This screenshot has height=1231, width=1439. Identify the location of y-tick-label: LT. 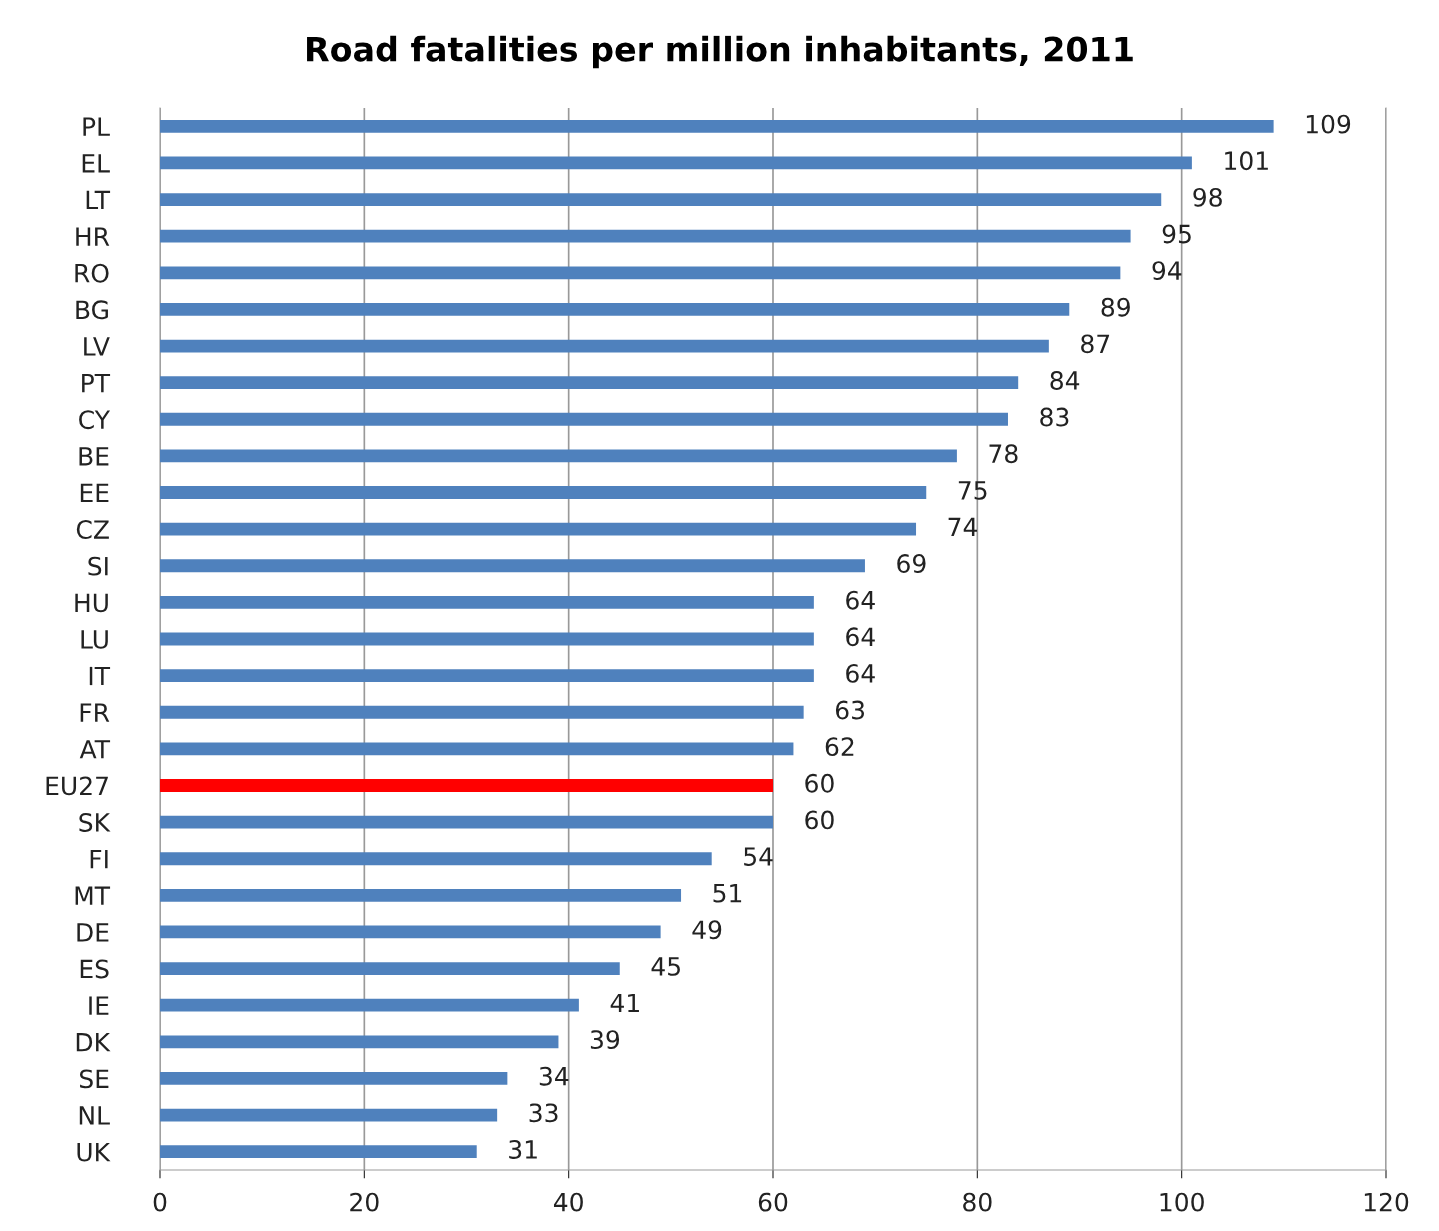
(98, 200).